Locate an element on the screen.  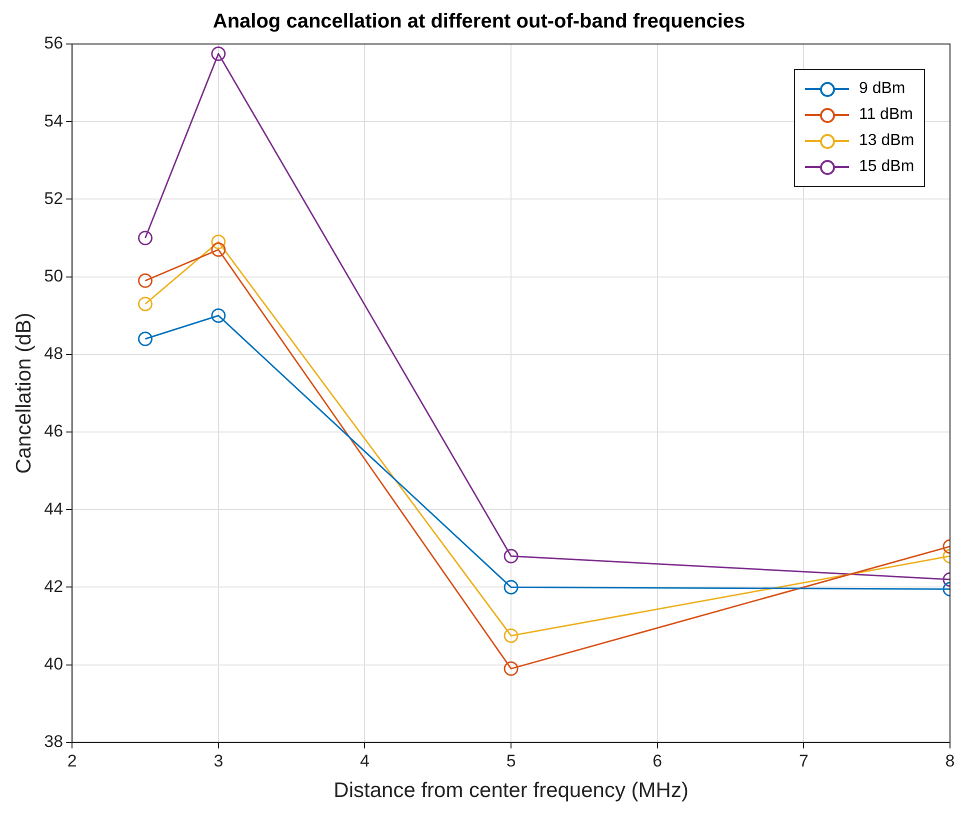
y-axis-title: Cancellation (dB) is located at coordinates (24, 393).